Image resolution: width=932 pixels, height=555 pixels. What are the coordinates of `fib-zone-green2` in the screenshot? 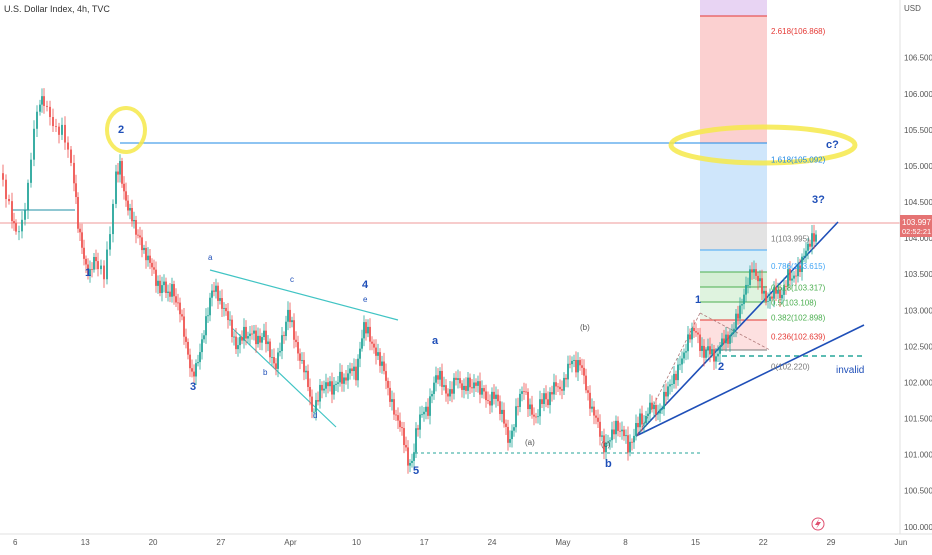 It's located at (733, 294).